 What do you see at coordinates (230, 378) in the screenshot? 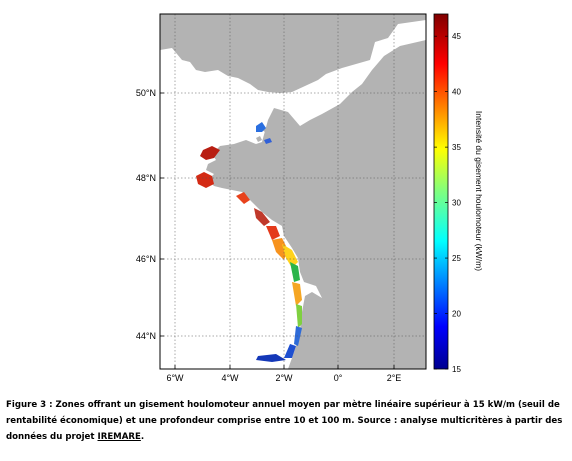
I see `lon-label-4w: 4°W` at bounding box center [230, 378].